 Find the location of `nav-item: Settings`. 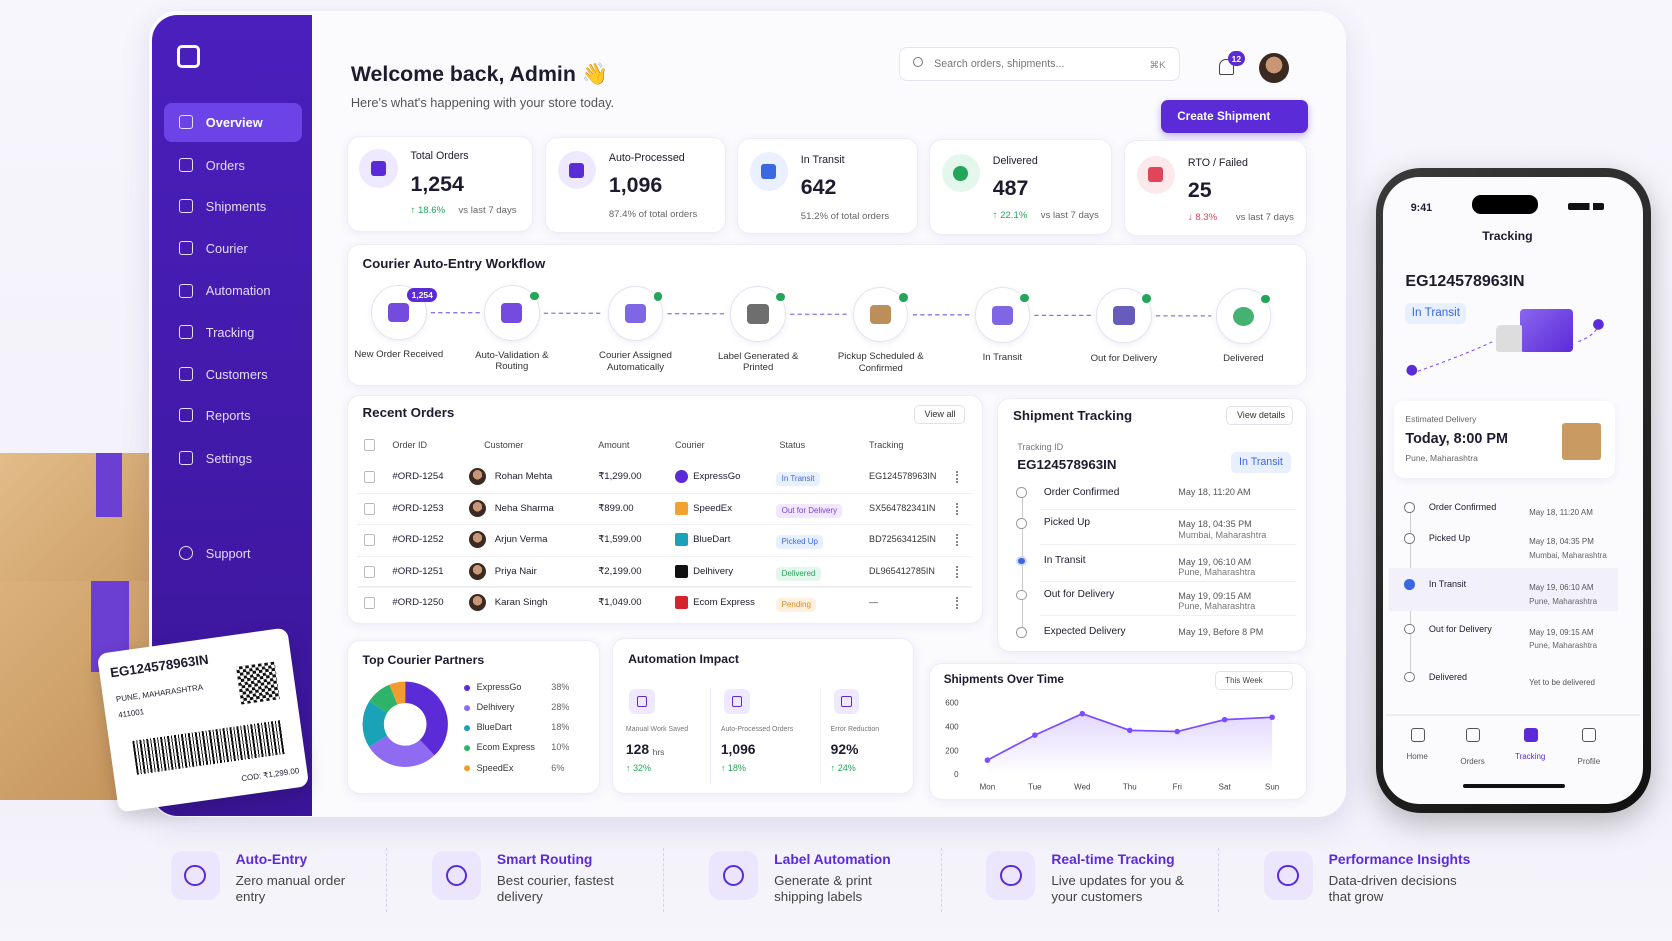

nav-item: Settings is located at coordinates (228, 458).